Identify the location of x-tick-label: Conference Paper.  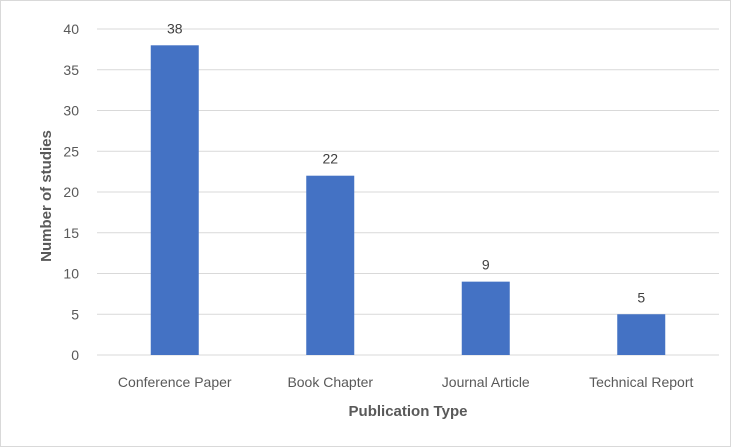
(175, 382).